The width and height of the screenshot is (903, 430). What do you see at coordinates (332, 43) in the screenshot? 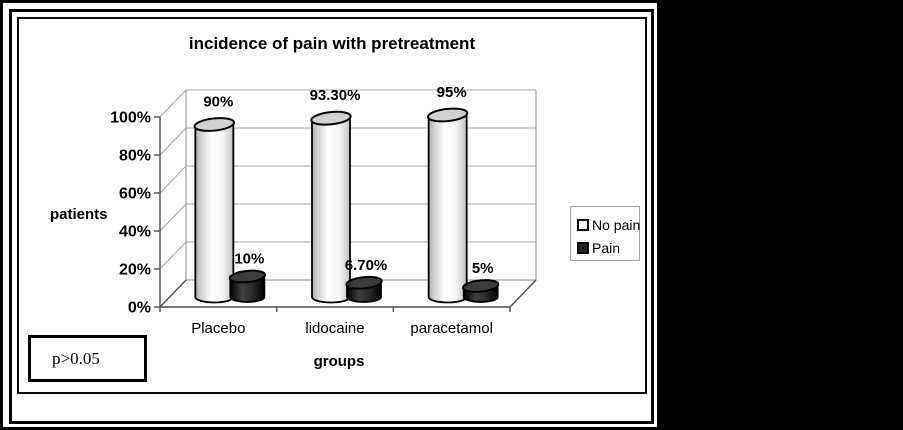
I see `chart-title: incidence of pain with pretreatment` at bounding box center [332, 43].